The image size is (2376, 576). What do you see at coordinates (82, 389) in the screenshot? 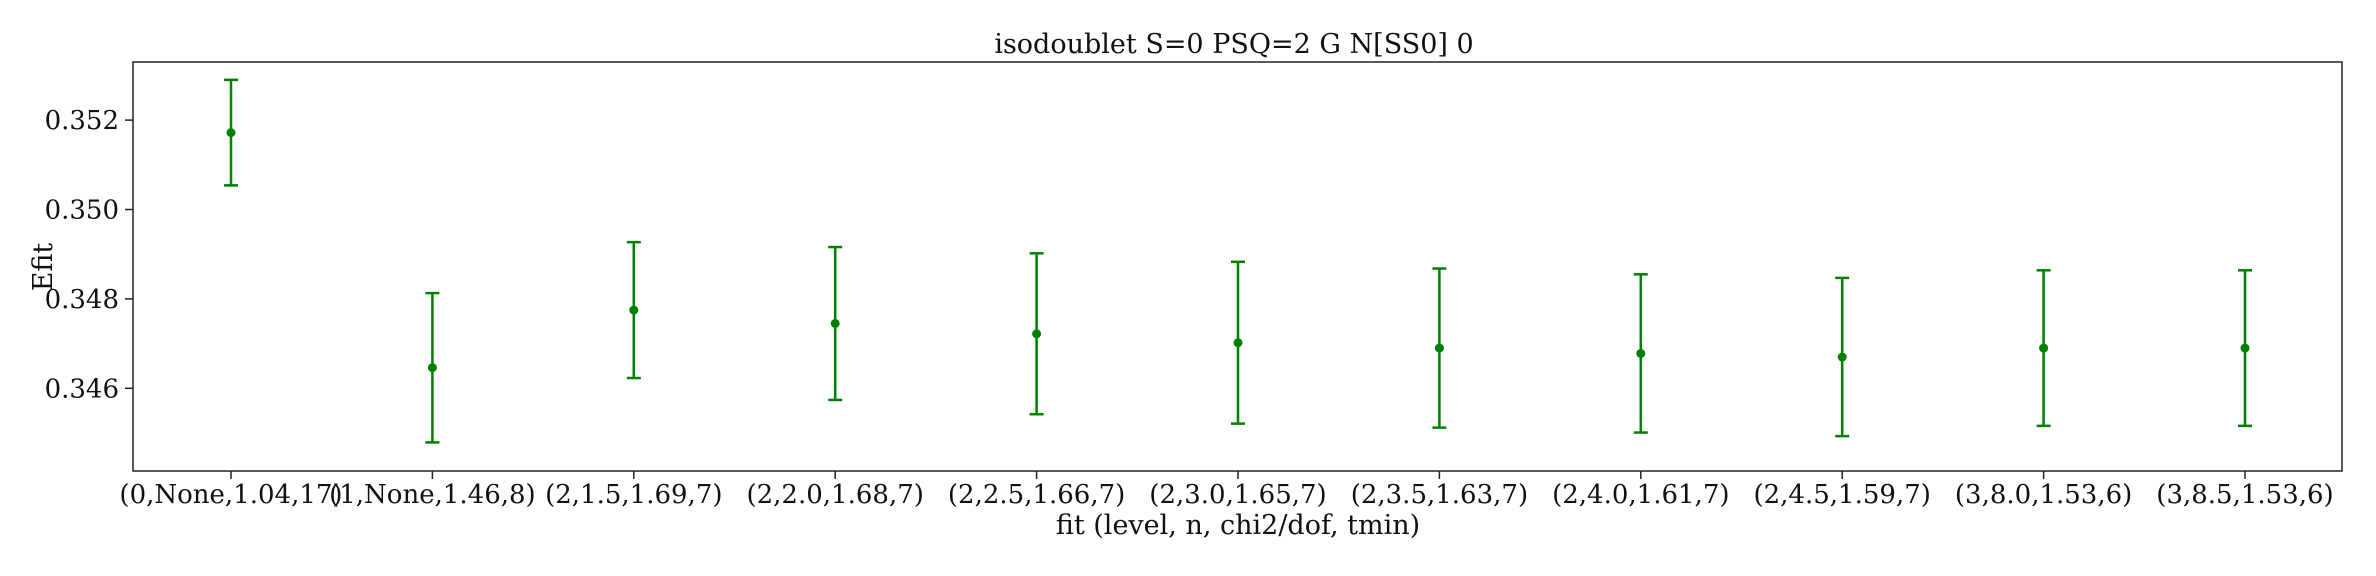
I see `y-tick-label: 0.346` at bounding box center [82, 389].